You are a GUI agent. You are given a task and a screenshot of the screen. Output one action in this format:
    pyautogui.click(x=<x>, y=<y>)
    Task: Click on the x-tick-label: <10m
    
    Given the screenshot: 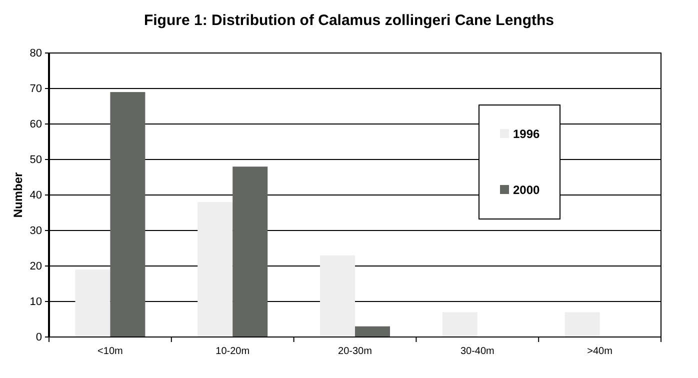 What is the action you would take?
    pyautogui.click(x=110, y=351)
    